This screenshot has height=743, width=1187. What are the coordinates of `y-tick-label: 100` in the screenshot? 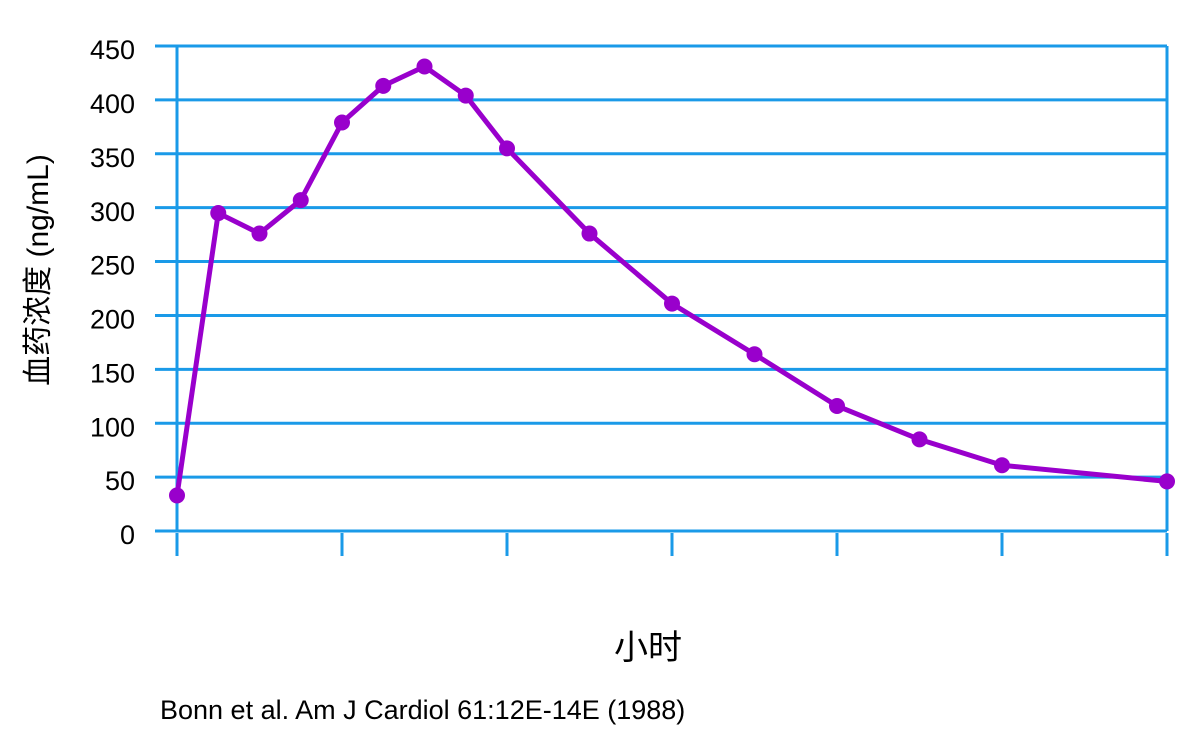 It's located at (112, 427).